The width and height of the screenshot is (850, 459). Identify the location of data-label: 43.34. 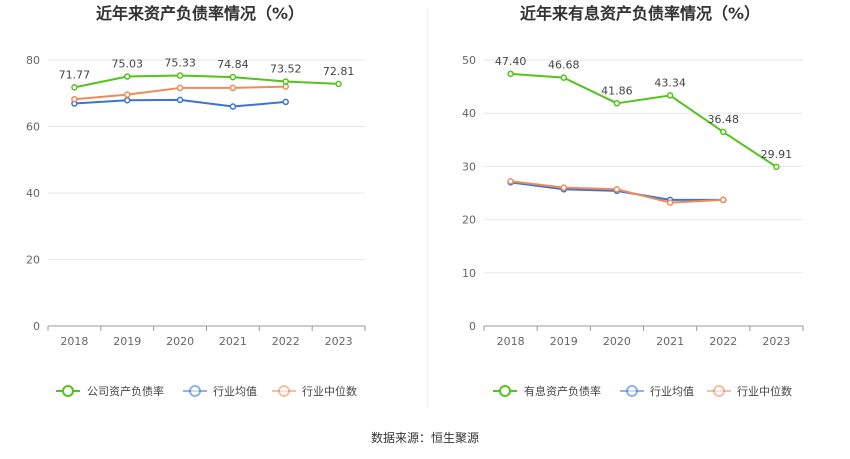
(670, 82).